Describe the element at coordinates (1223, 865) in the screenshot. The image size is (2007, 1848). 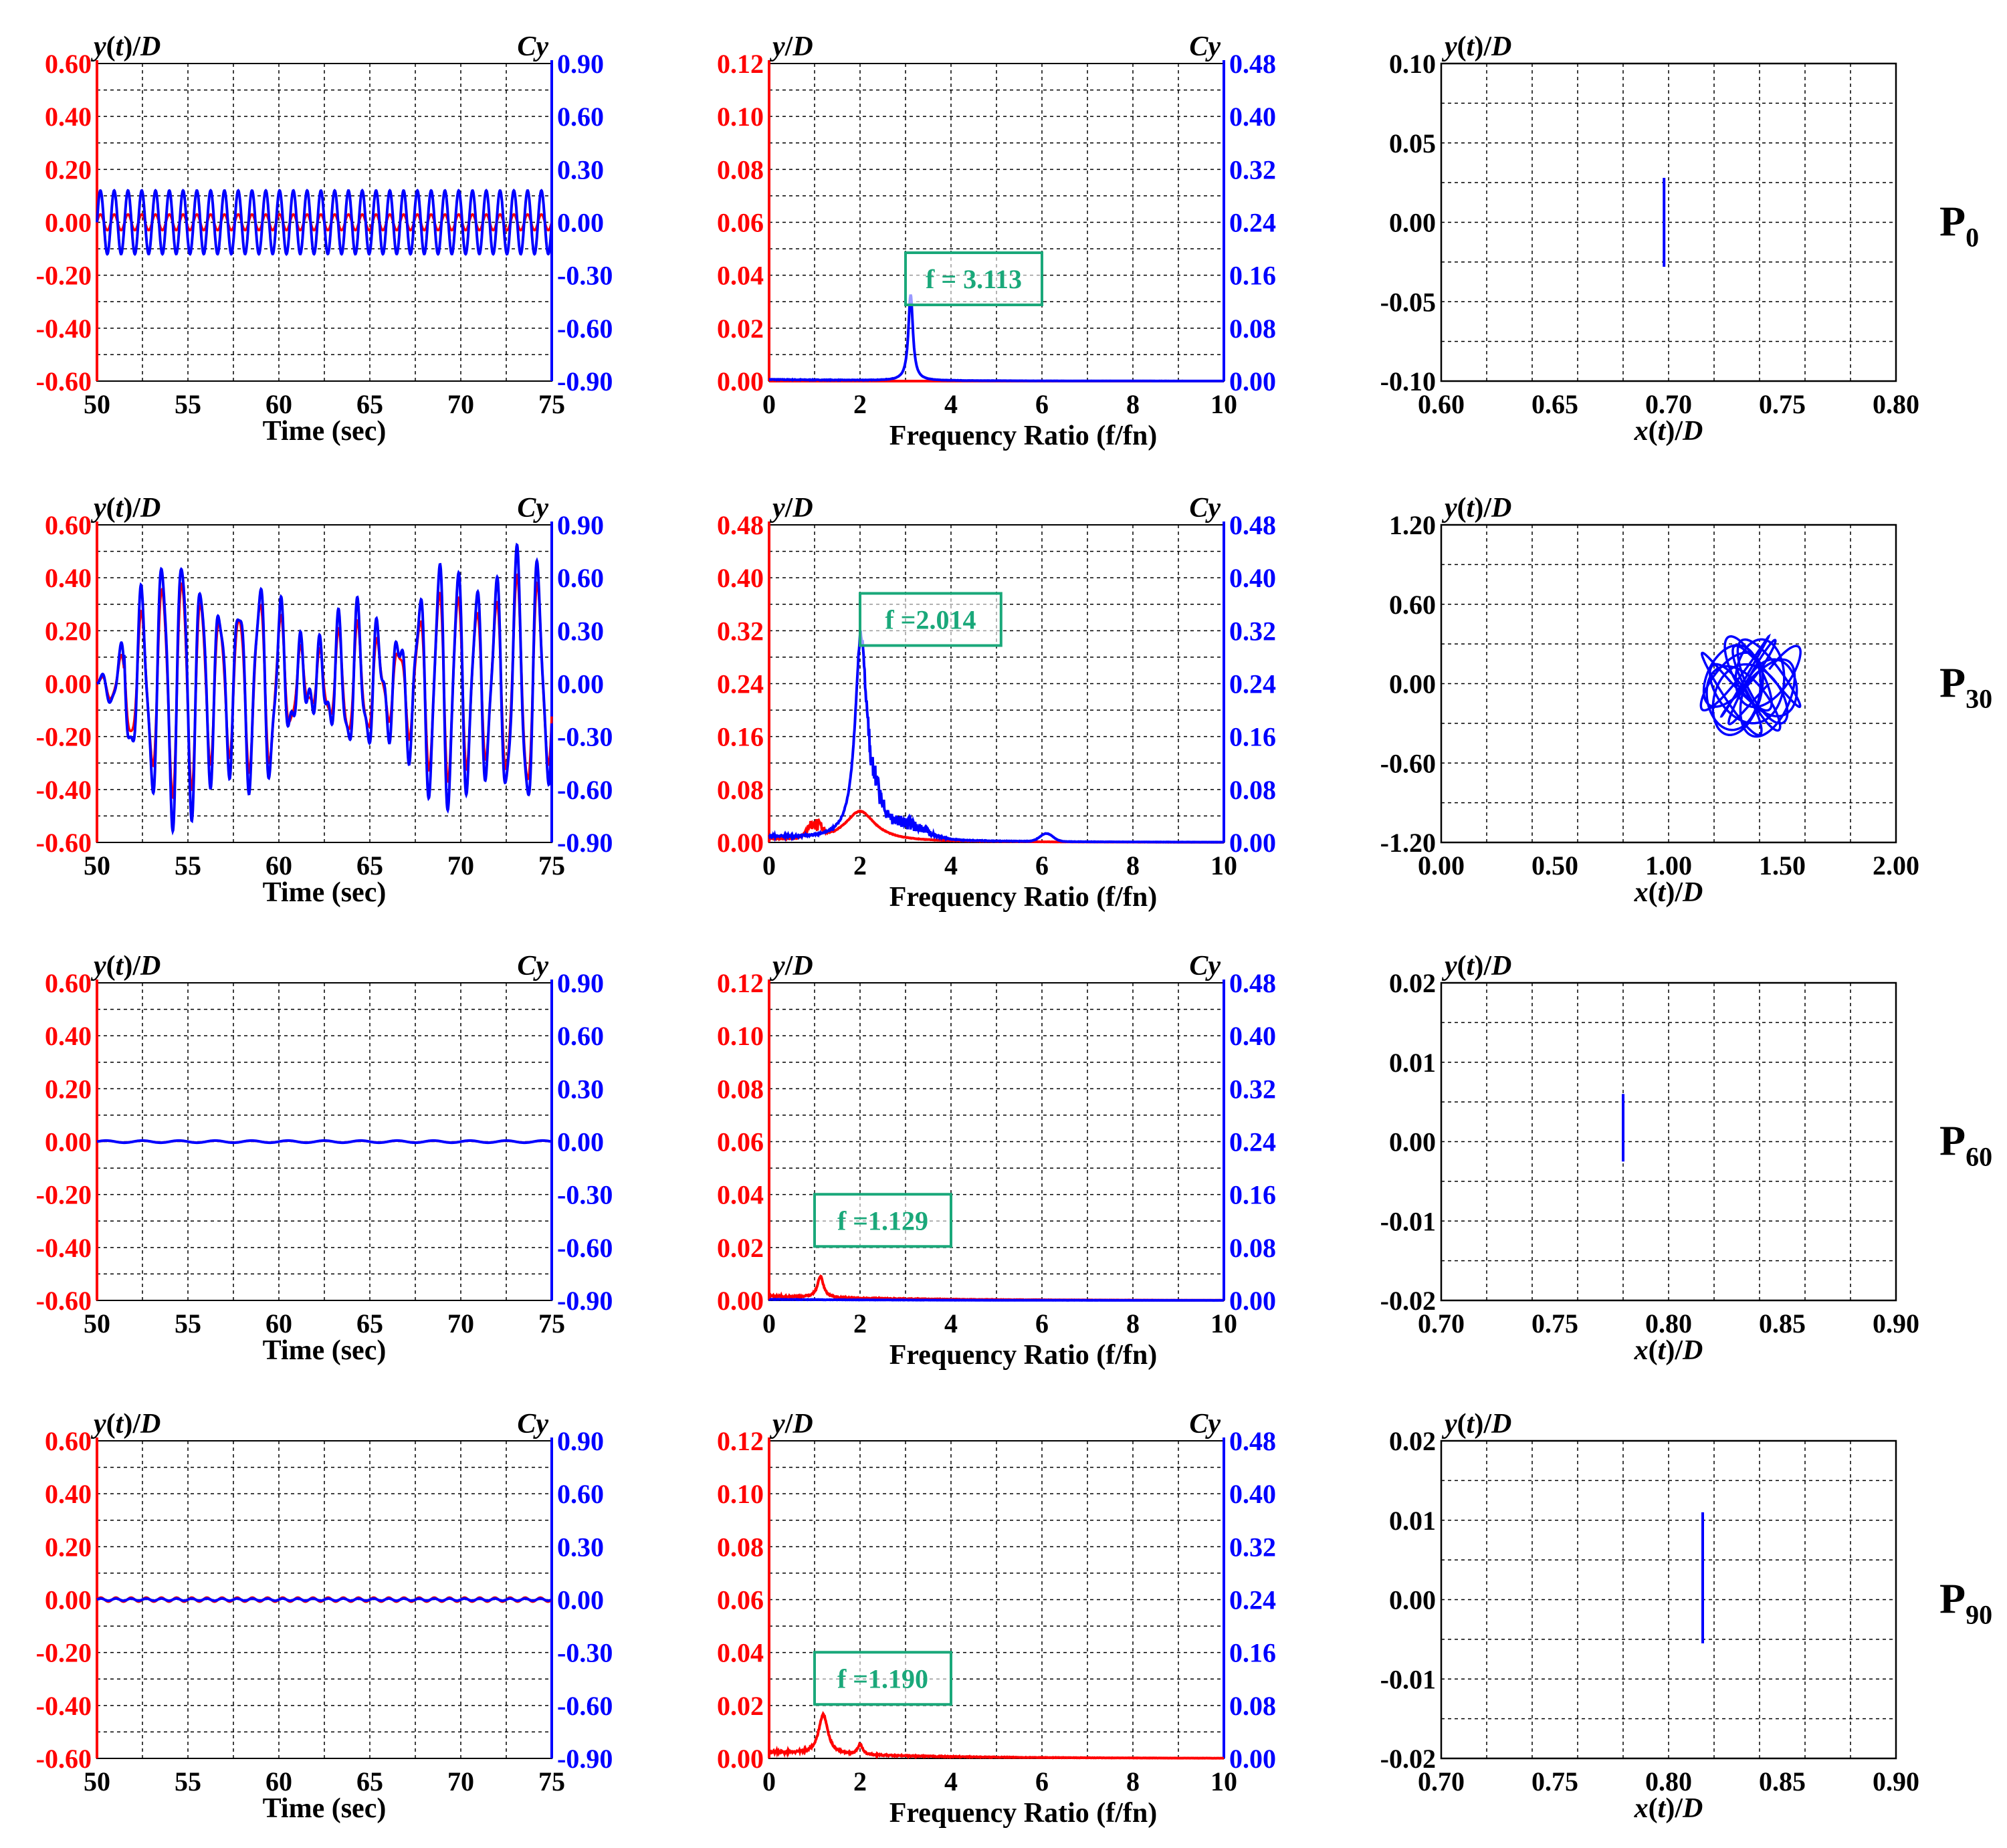
I see `x-tick-label: 10` at that location.